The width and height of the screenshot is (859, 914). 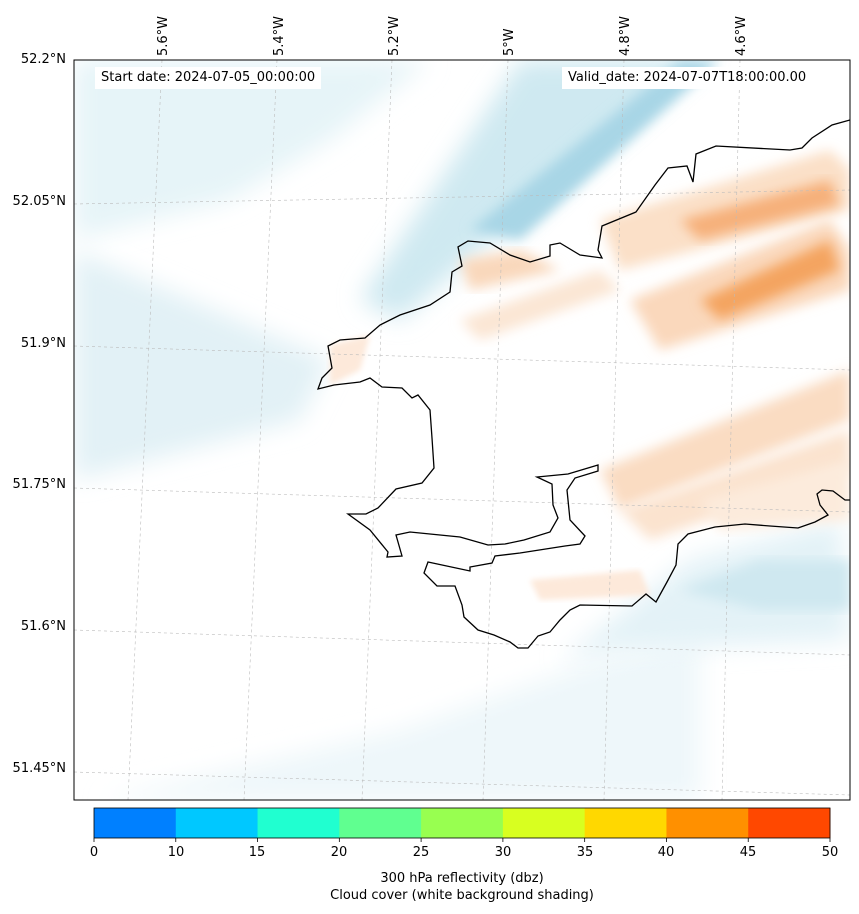 What do you see at coordinates (43, 626) in the screenshot?
I see `lat-label: 51.6°N` at bounding box center [43, 626].